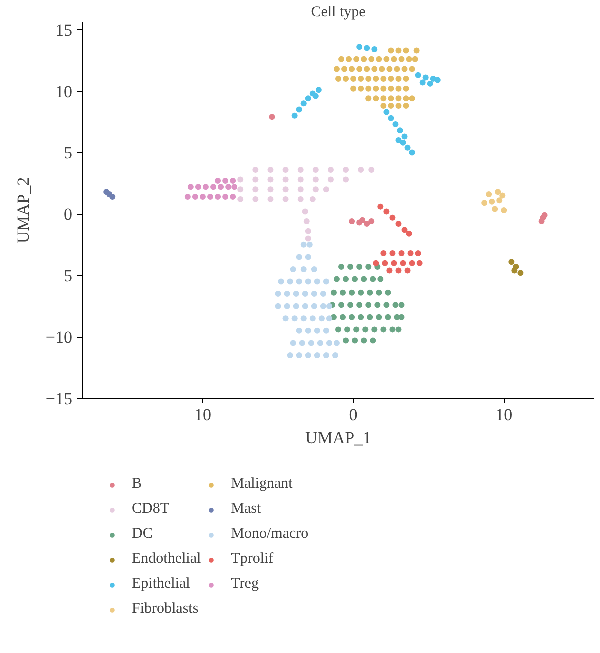  I want to click on x-tick-label: 10, so click(504, 415).